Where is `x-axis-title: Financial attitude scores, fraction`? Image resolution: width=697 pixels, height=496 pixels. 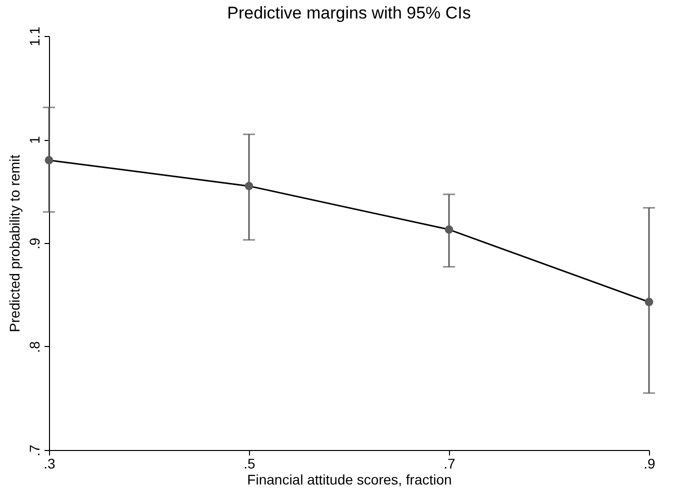
x-axis-title: Financial attitude scores, fraction is located at coordinates (349, 480).